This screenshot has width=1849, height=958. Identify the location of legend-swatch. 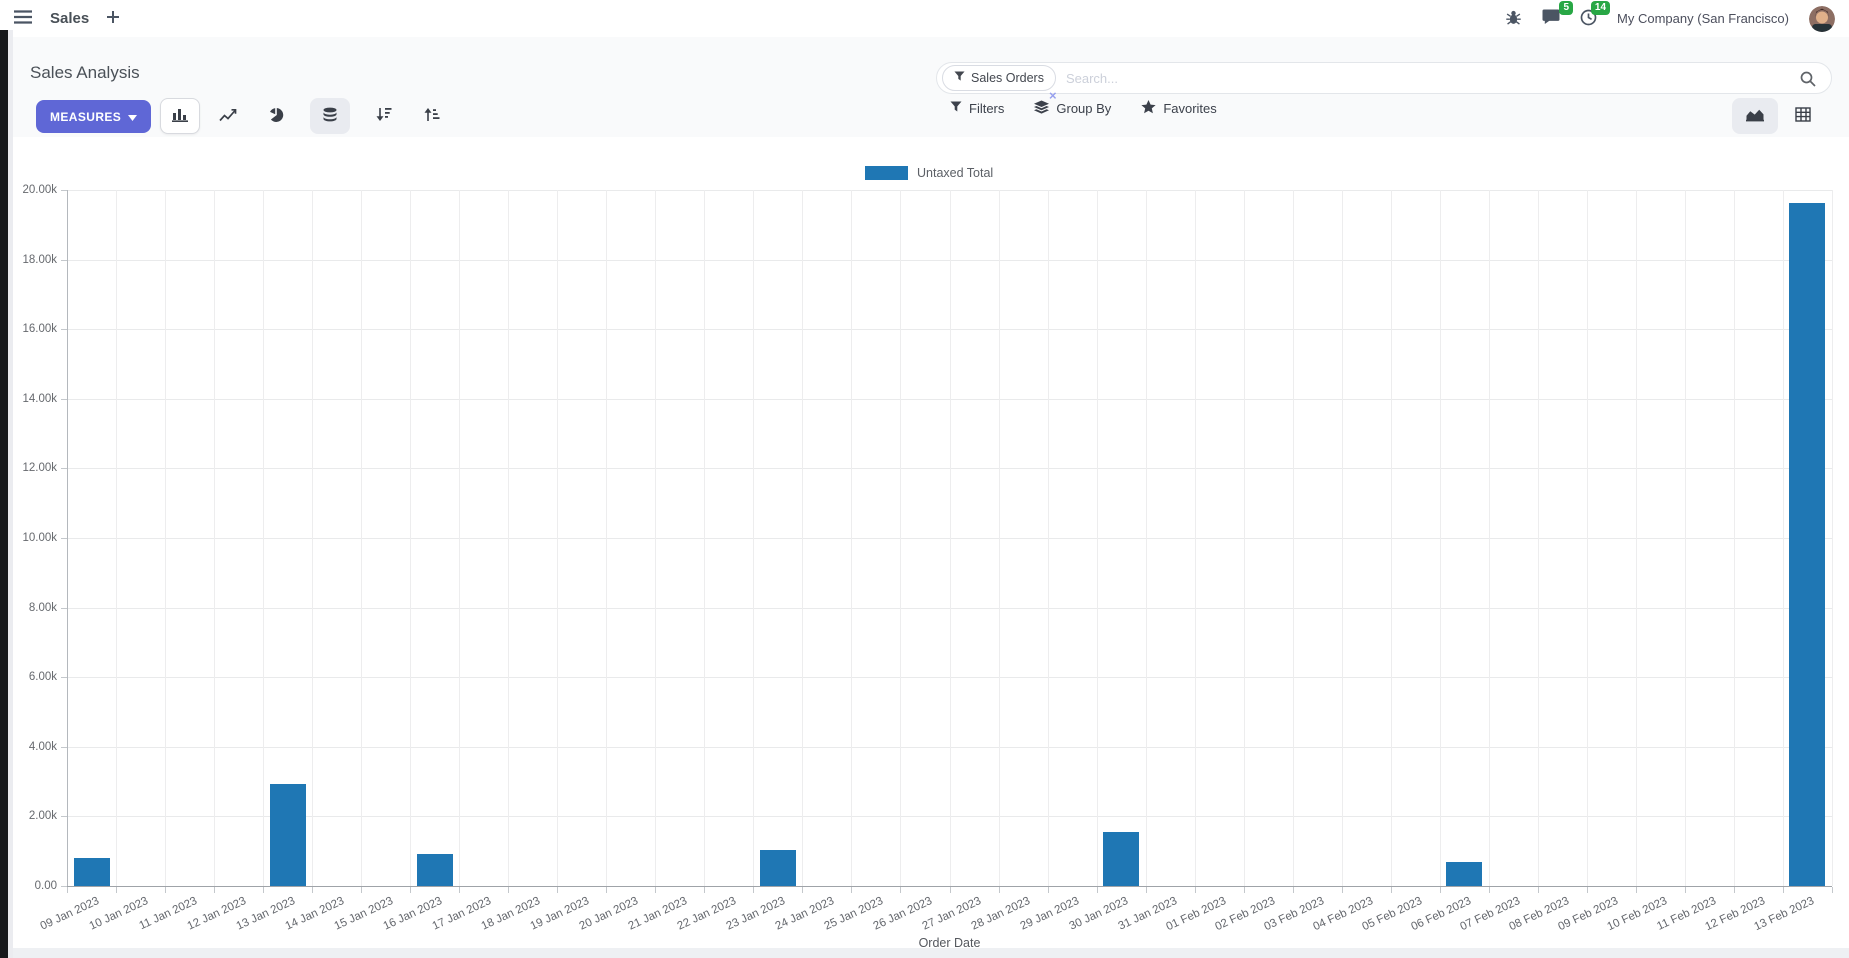
(886, 173).